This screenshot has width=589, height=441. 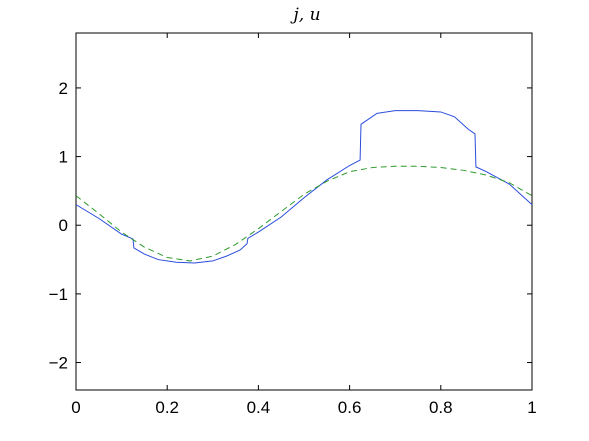 What do you see at coordinates (75, 407) in the screenshot?
I see `x-tick-label: 0` at bounding box center [75, 407].